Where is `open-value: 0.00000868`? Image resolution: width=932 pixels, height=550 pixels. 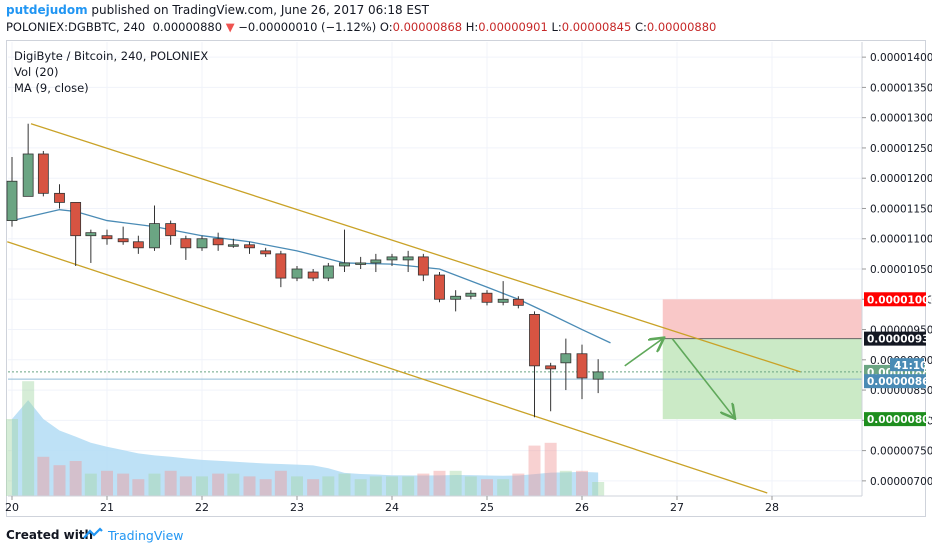 open-value: 0.00000868 is located at coordinates (427, 27).